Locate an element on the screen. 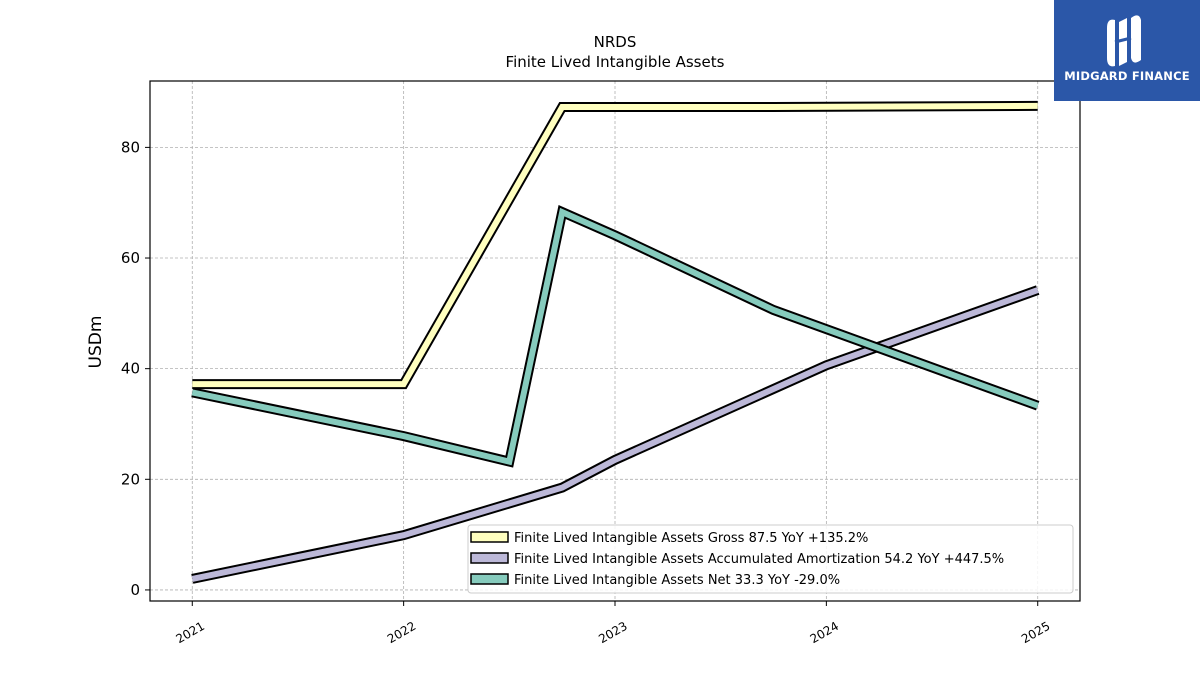 The image size is (1200, 675). brand-name: MIDGARD FINANCE is located at coordinates (1127, 76).